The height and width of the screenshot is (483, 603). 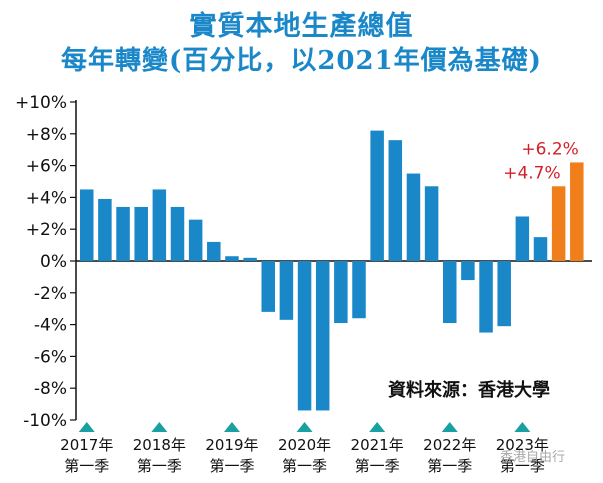 I want to click on y-tick-label: -2%, so click(x=50, y=294).